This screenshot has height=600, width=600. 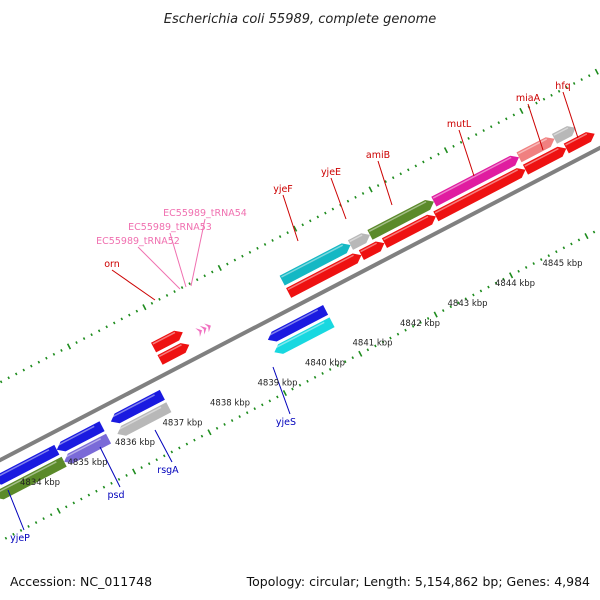 What do you see at coordinates (88, 463) in the screenshot?
I see `kbp-tick-label: 4835 kbp` at bounding box center [88, 463].